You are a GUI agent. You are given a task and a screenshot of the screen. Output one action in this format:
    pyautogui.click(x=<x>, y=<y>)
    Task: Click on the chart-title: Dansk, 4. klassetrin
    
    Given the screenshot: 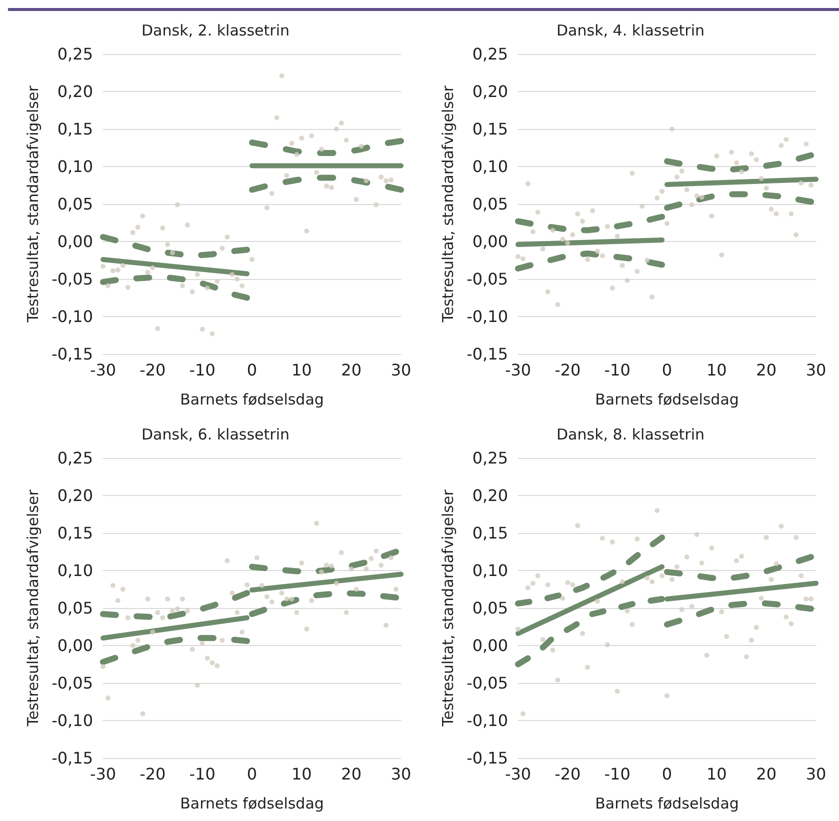 What is the action you would take?
    pyautogui.click(x=630, y=31)
    